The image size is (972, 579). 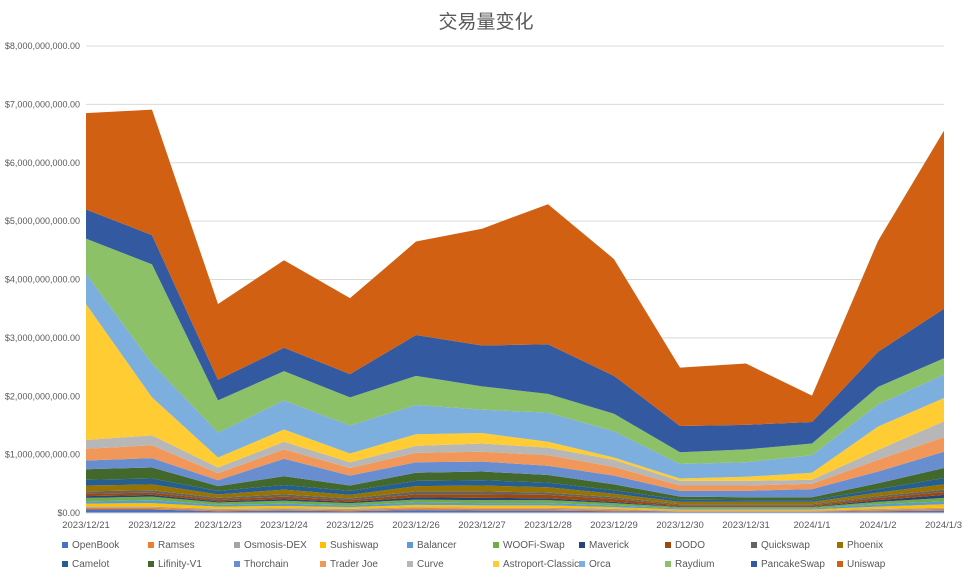 I want to click on area-ramses, so click(x=515, y=509).